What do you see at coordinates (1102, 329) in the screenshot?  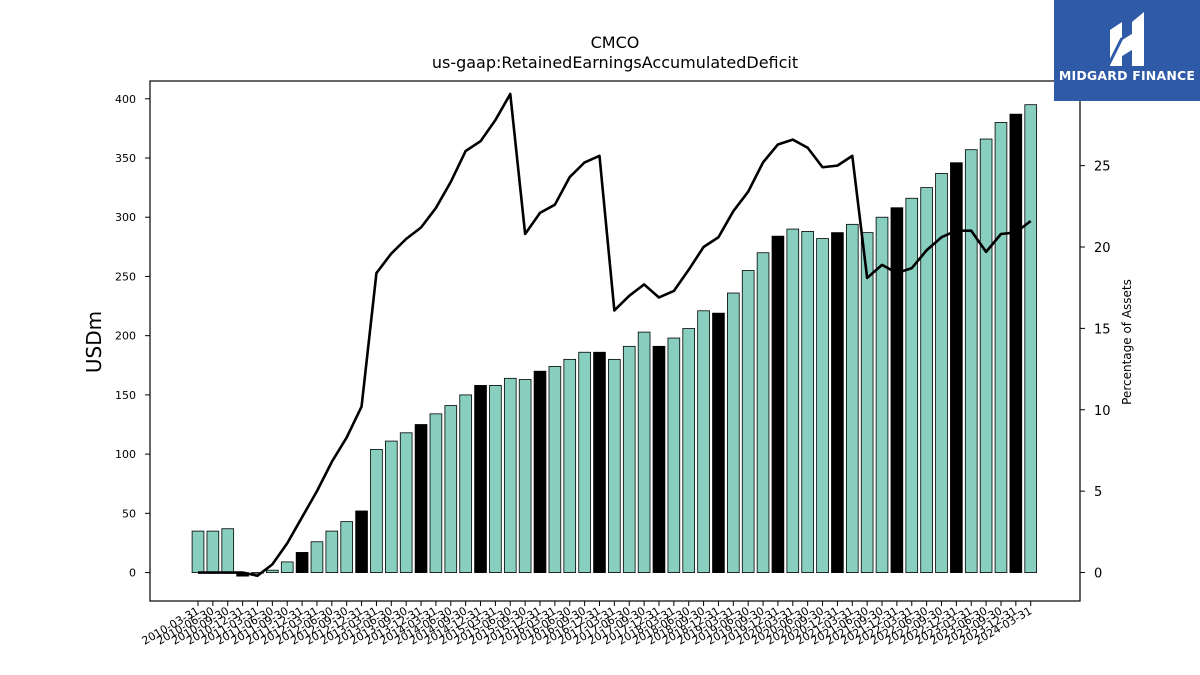 I see `y2-tick-label: 15` at bounding box center [1102, 329].